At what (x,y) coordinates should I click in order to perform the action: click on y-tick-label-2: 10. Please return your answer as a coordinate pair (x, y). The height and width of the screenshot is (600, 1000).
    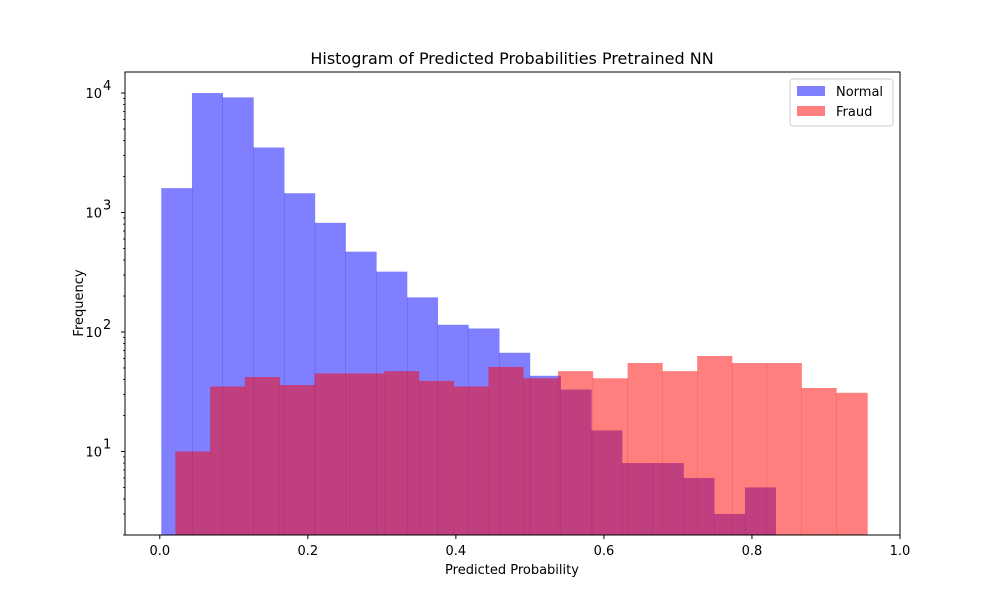
    Looking at the image, I should click on (93, 214).